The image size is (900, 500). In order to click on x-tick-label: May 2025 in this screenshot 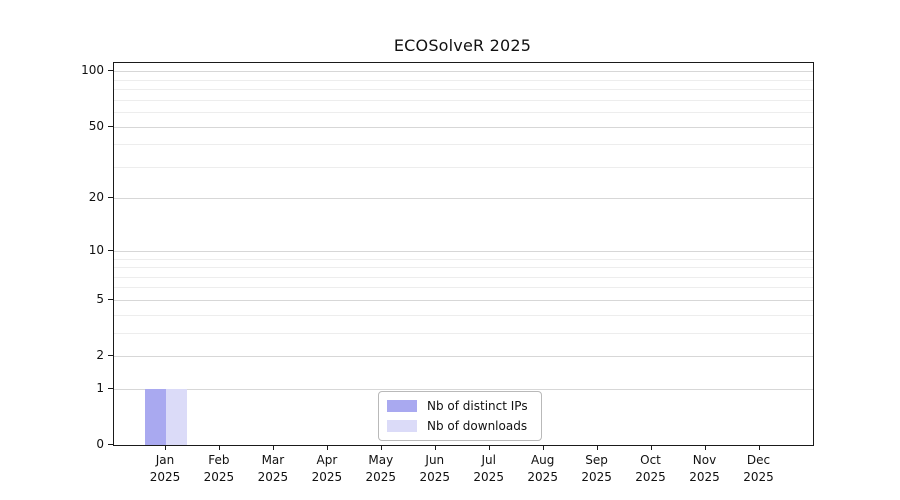, I will do `click(381, 468)`.